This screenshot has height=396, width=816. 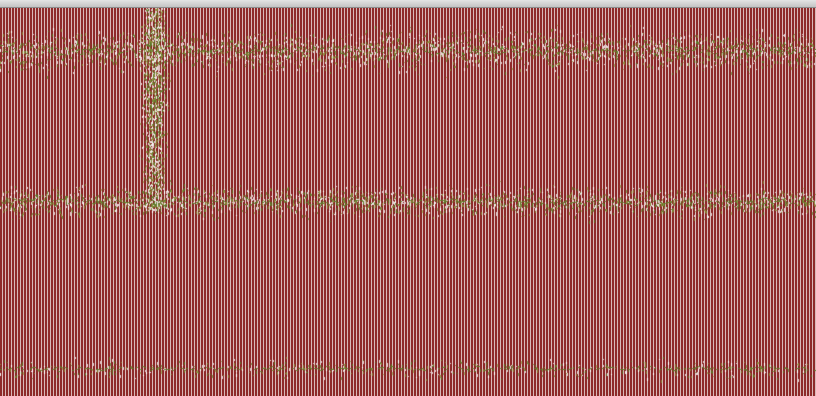 I want to click on window-top-border, so click(x=408, y=4).